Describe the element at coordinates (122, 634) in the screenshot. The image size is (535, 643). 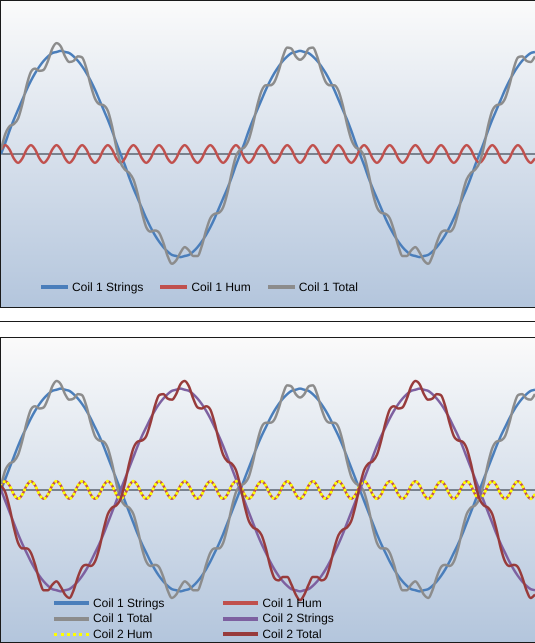
I see `legend-label: Coil 2 Hum` at that location.